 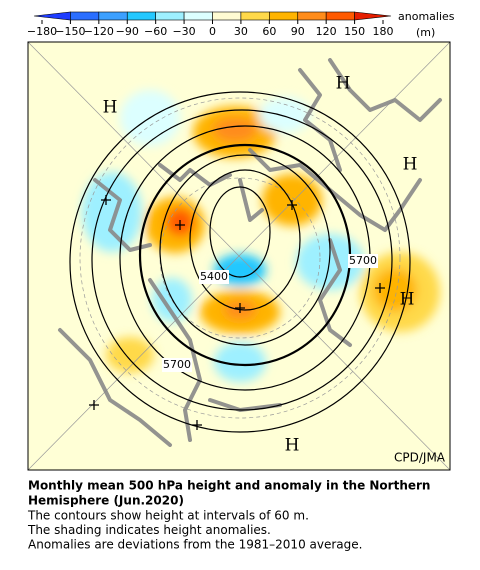 What do you see at coordinates (106, 501) in the screenshot?
I see `caption-title: Hemisphere (Jun.2020)` at bounding box center [106, 501].